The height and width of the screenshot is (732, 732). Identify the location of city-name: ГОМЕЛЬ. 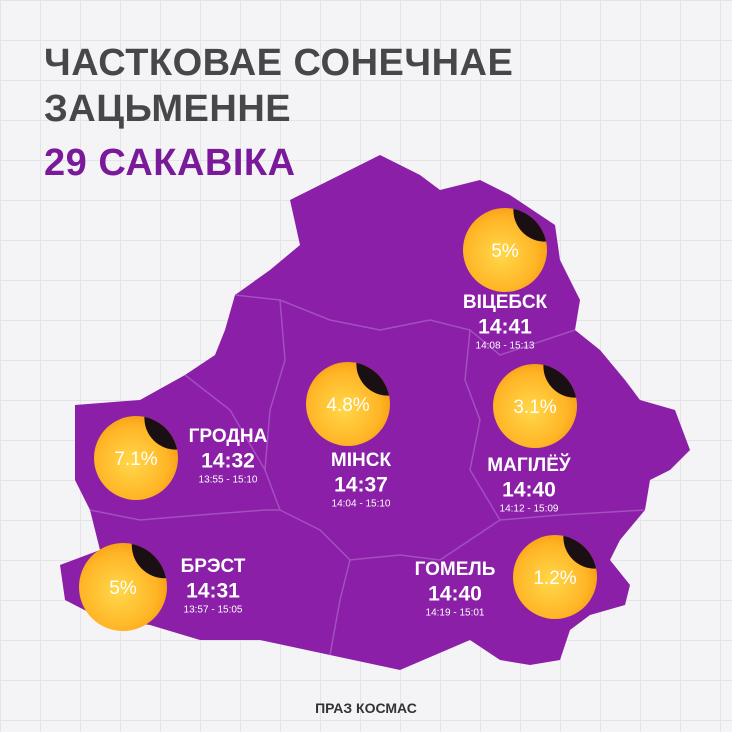
(455, 569).